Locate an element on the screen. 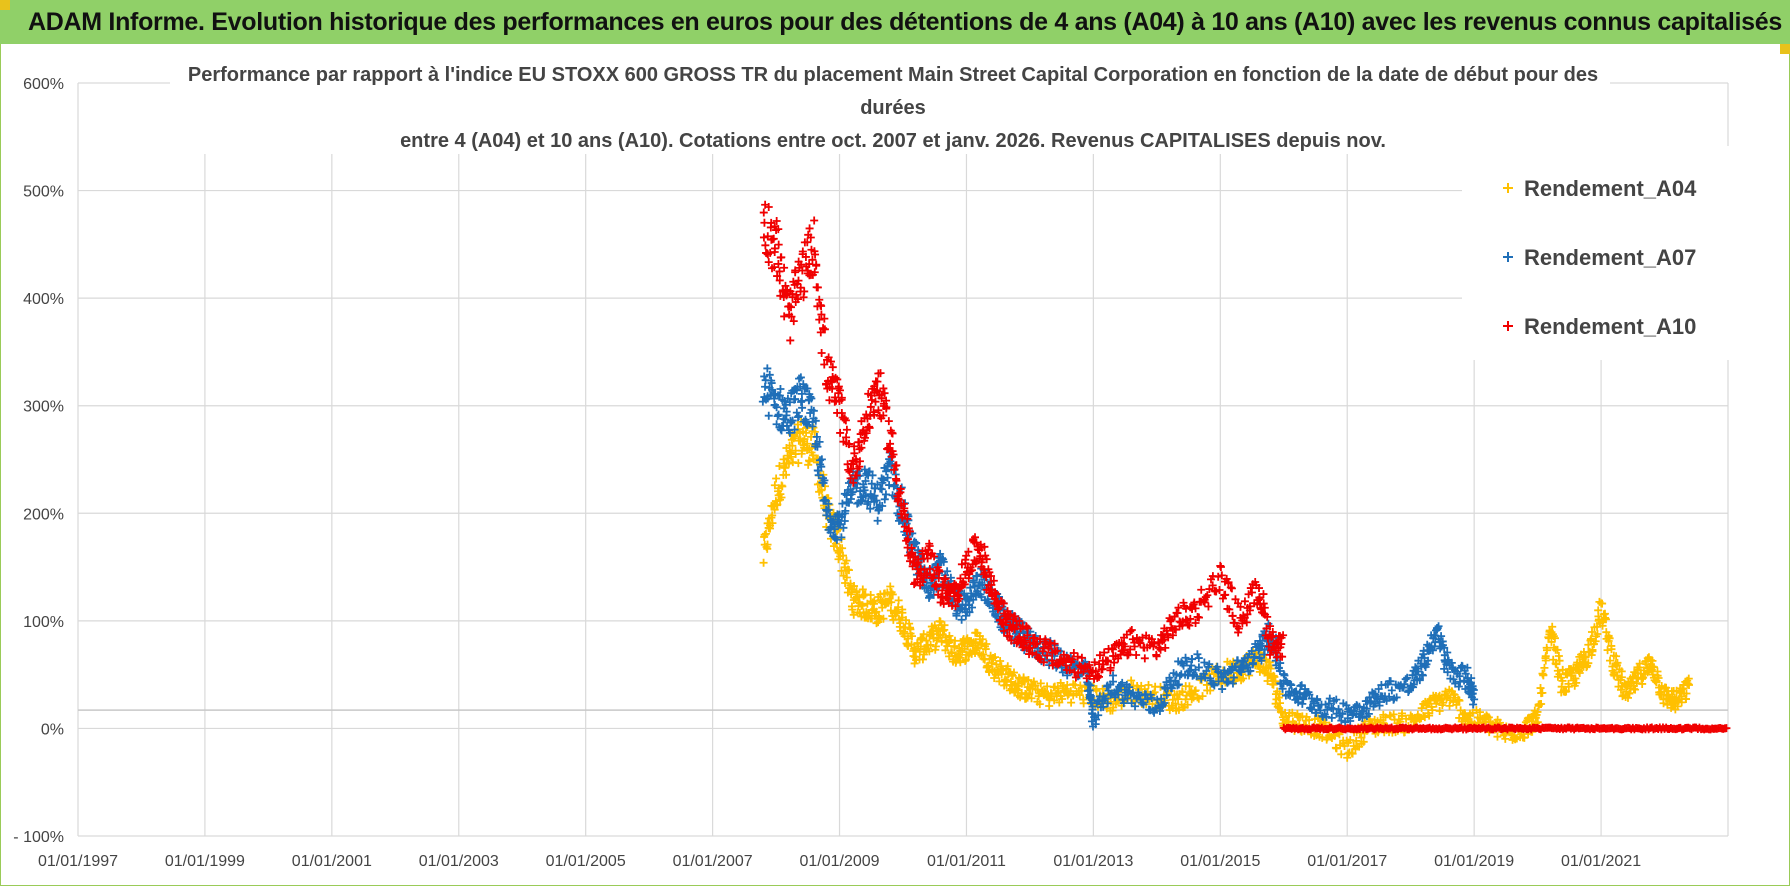 This screenshot has height=886, width=1790. x-tick-label: 01/01/2017 is located at coordinates (1347, 861).